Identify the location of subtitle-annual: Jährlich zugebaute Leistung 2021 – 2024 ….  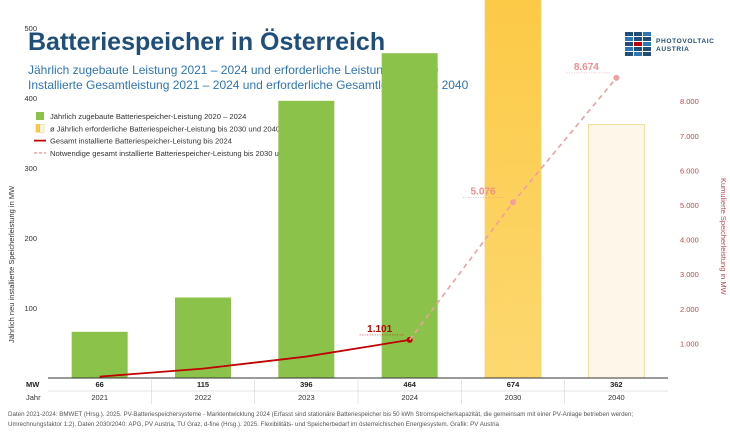
(233, 70).